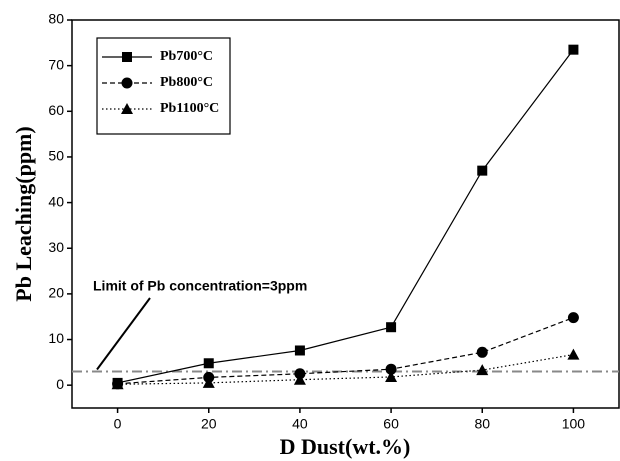 This screenshot has width=620, height=461. I want to click on legend-box, so click(163, 86).